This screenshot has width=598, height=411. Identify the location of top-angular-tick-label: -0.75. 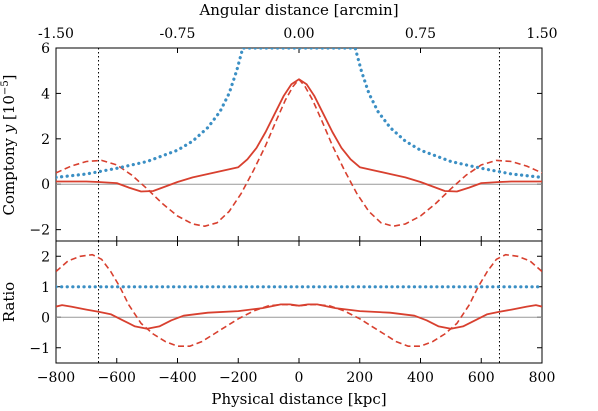
(178, 34).